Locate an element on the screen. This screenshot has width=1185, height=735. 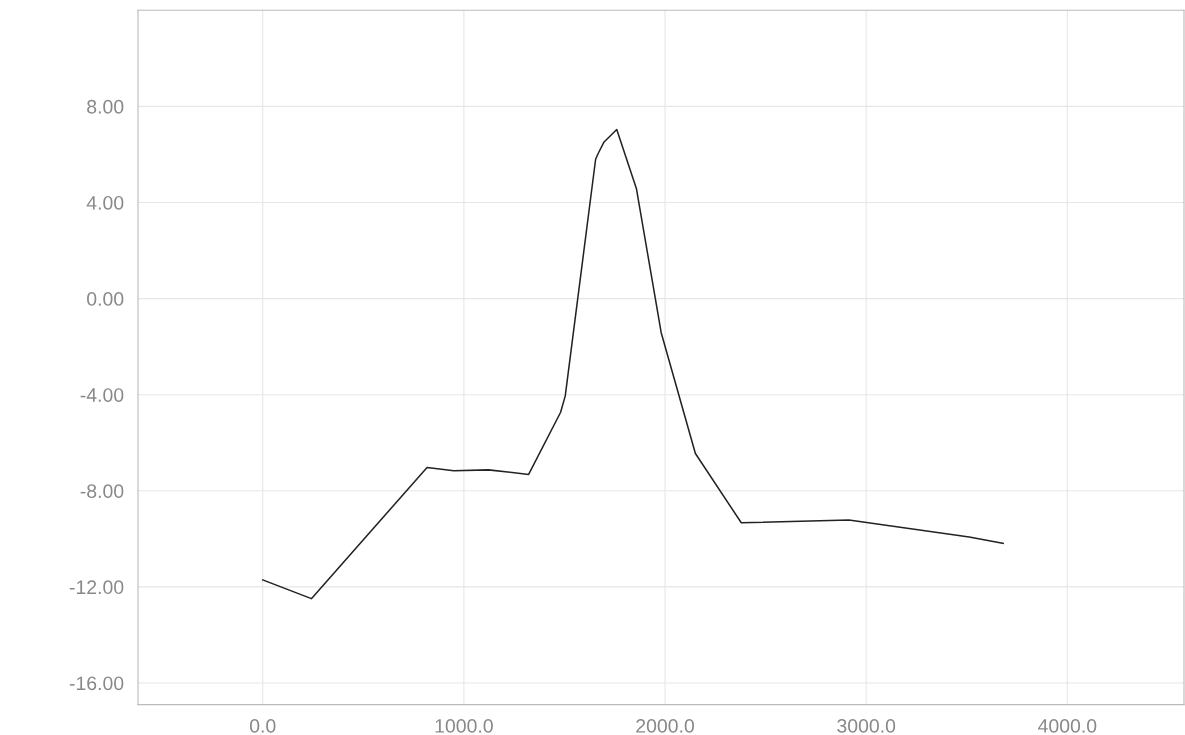
y-tick-label: -8.00 is located at coordinates (102, 491).